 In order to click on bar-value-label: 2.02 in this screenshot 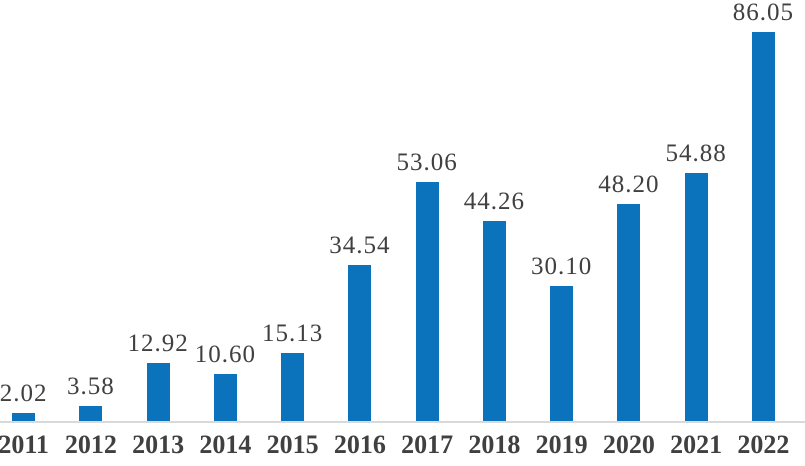, I will do `click(24, 393)`.